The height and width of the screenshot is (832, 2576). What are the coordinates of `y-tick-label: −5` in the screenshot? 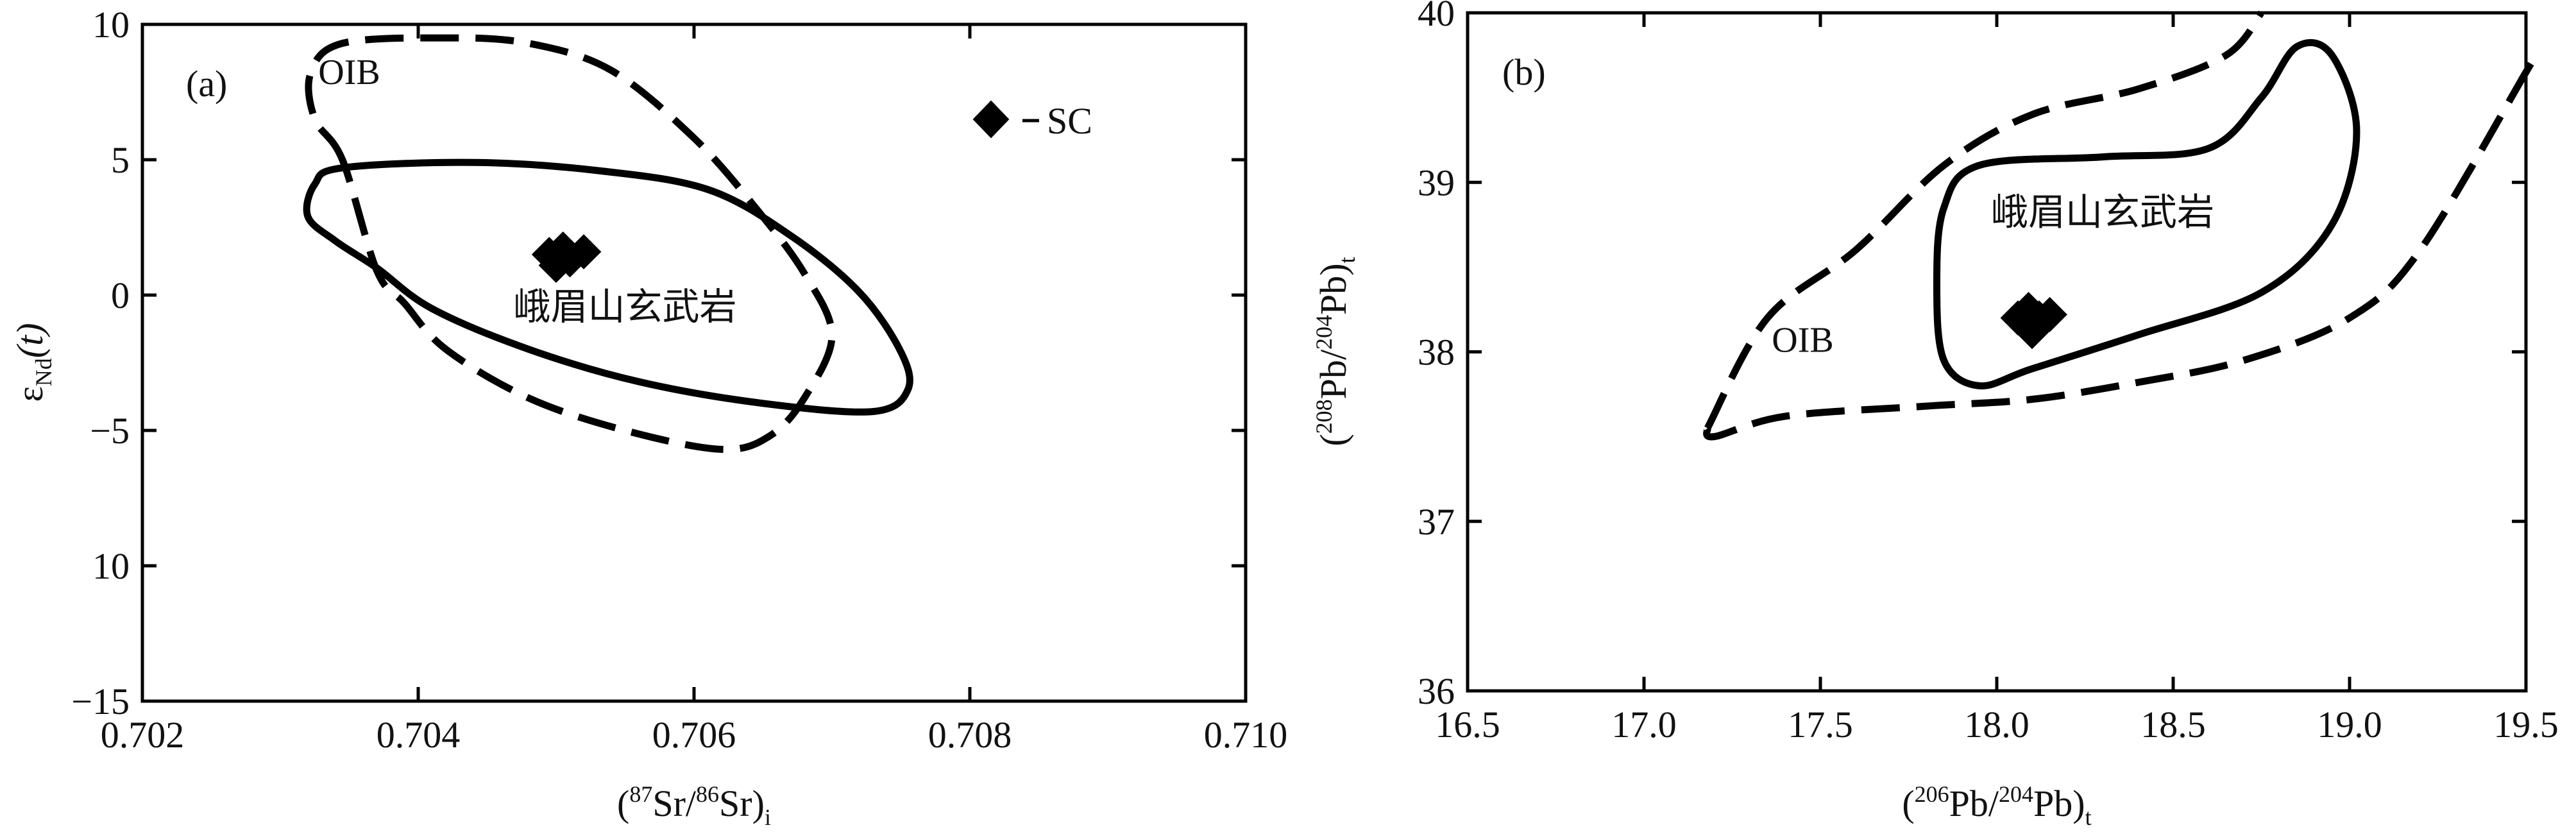 It's located at (110, 431).